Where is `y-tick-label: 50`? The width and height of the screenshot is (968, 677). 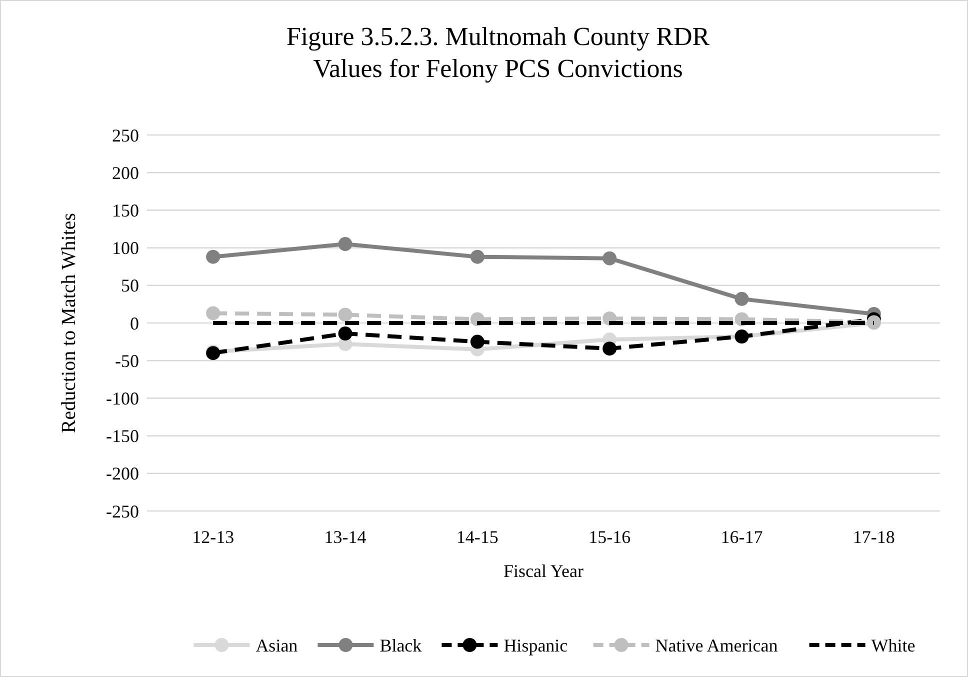
y-tick-label: 50 is located at coordinates (130, 286).